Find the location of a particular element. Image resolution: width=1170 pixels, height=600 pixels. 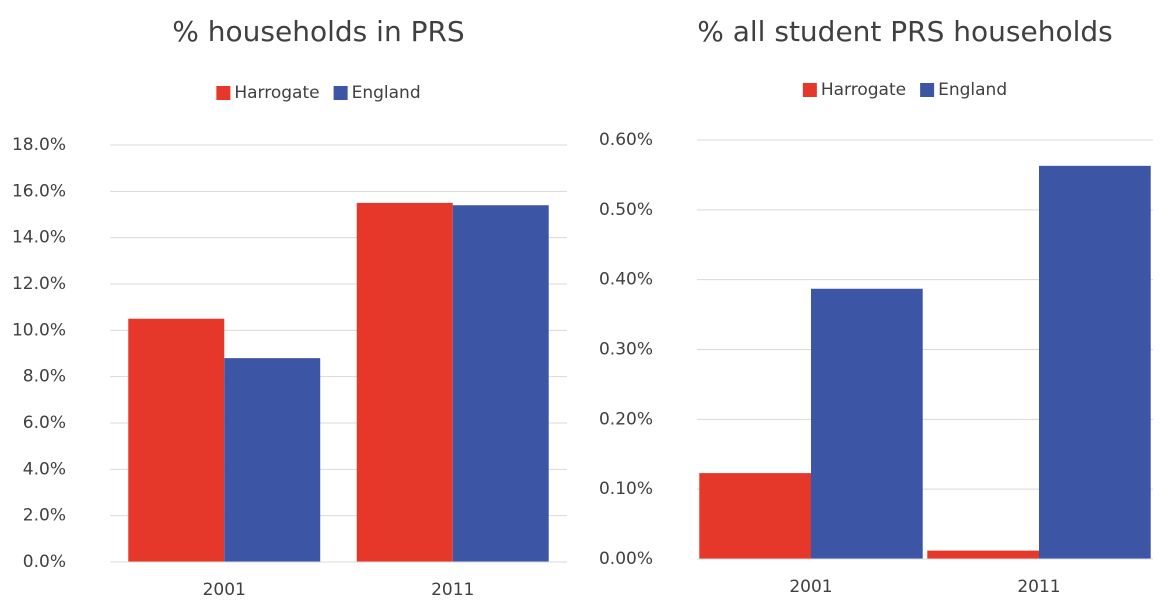

y-tick-label: 0.20% is located at coordinates (626, 419).